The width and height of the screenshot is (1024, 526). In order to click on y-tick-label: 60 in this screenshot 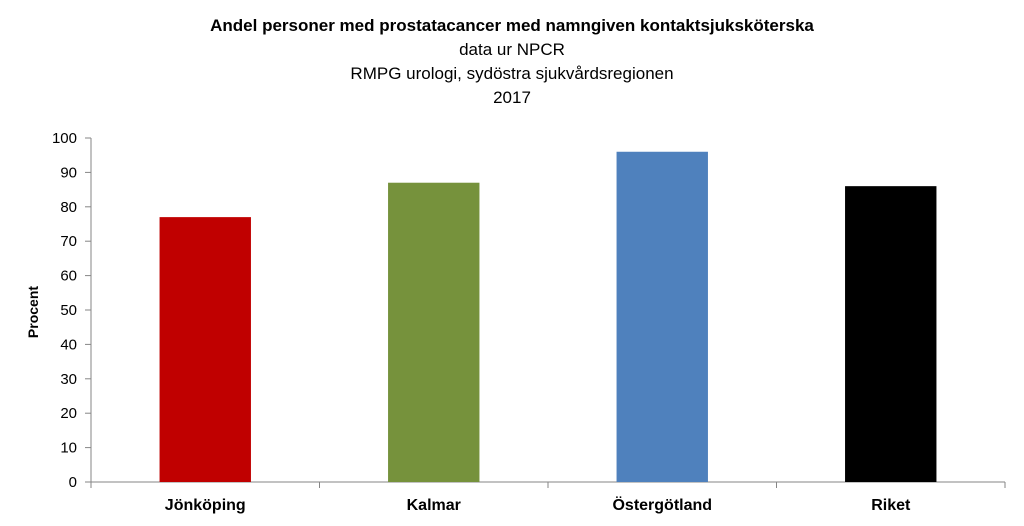, I will do `click(68, 276)`.